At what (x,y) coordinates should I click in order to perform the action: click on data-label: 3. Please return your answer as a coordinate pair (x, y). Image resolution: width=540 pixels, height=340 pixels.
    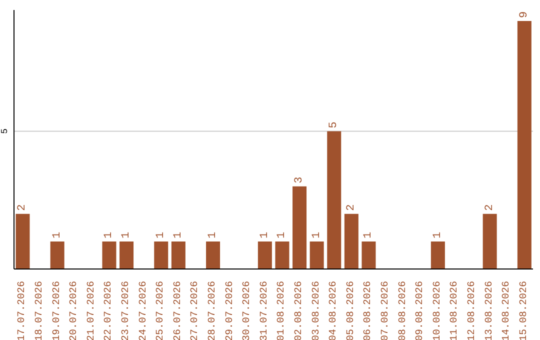
    Looking at the image, I should click on (300, 180).